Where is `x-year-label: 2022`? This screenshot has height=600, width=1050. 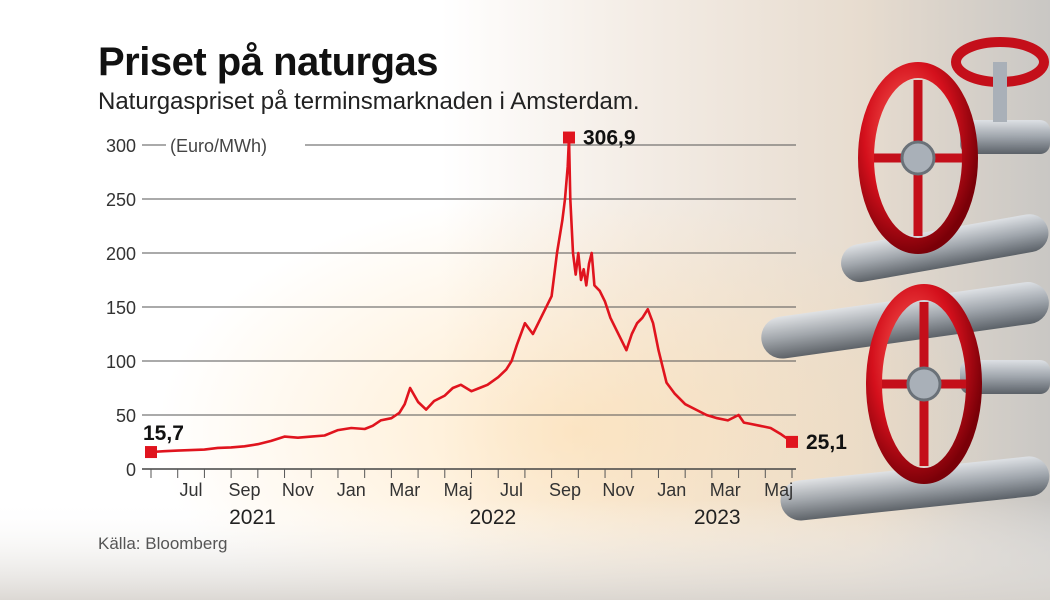
x-year-label: 2022 is located at coordinates (493, 517).